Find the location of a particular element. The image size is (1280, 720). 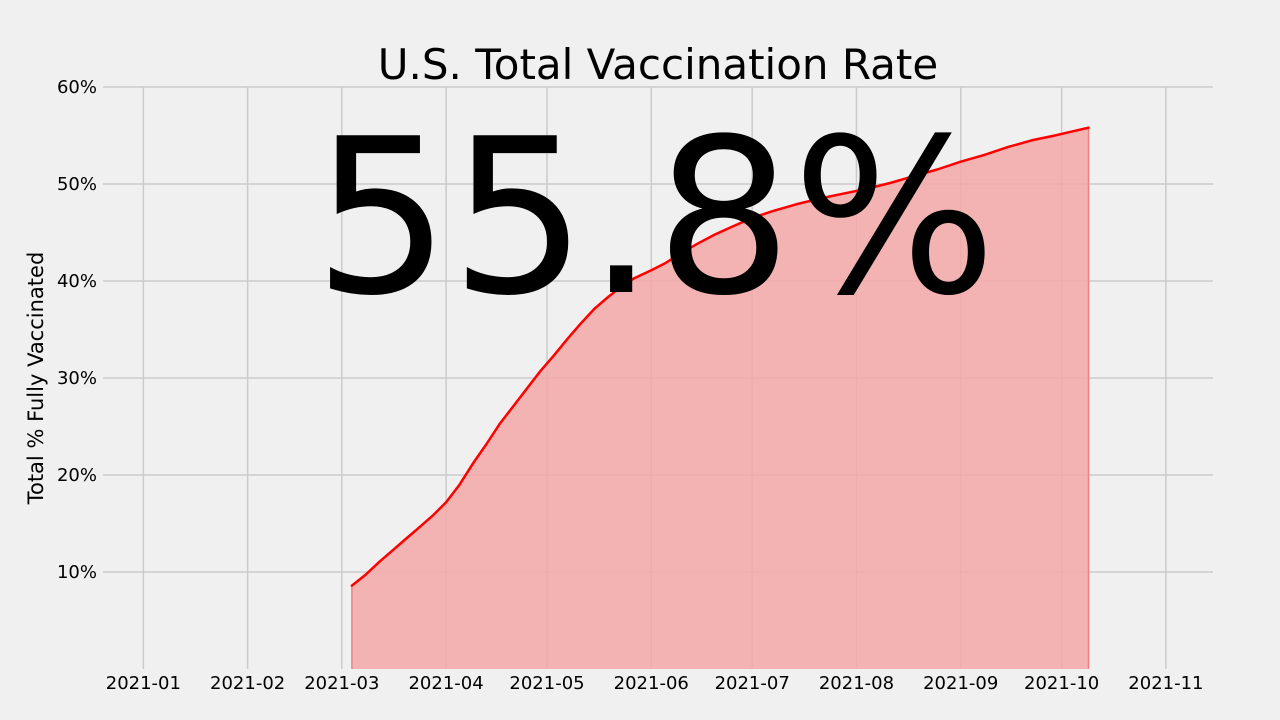

x-tick-label: 2021-09 is located at coordinates (960, 683).